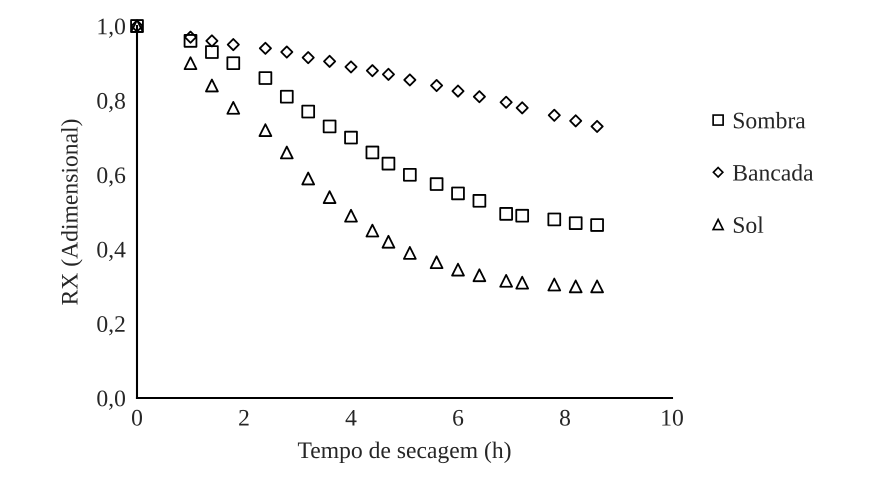 This screenshot has width=878, height=495. Describe the element at coordinates (111, 28) in the screenshot. I see `y-tick-label: 1,0` at that location.